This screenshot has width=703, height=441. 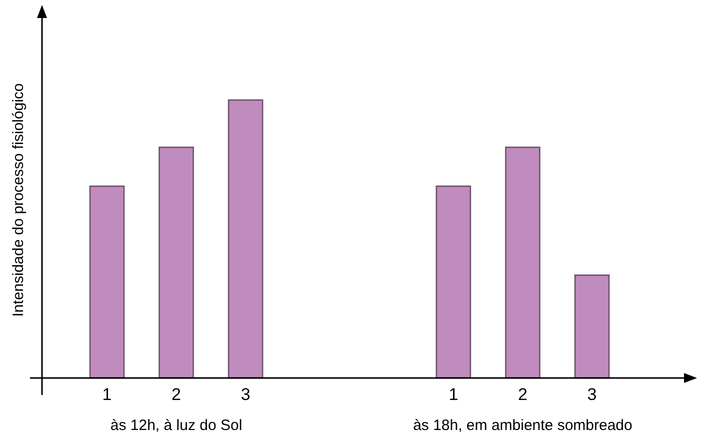 What do you see at coordinates (18, 200) in the screenshot?
I see `y-axis-title: Intensidade do processo fisiológico` at bounding box center [18, 200].